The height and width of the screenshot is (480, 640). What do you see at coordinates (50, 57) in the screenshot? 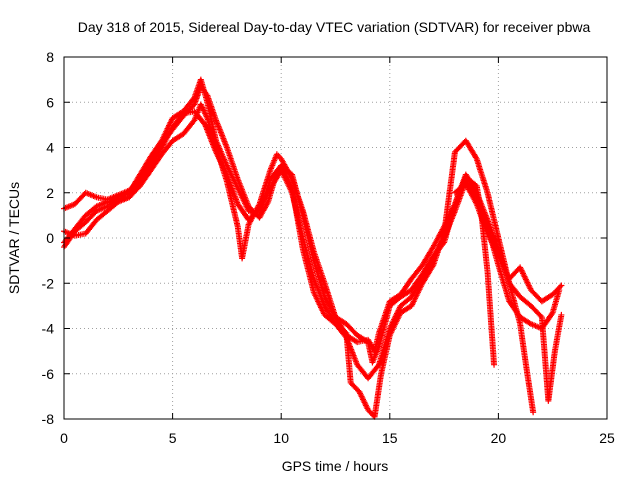
I see `y-tick-label: 8` at bounding box center [50, 57].